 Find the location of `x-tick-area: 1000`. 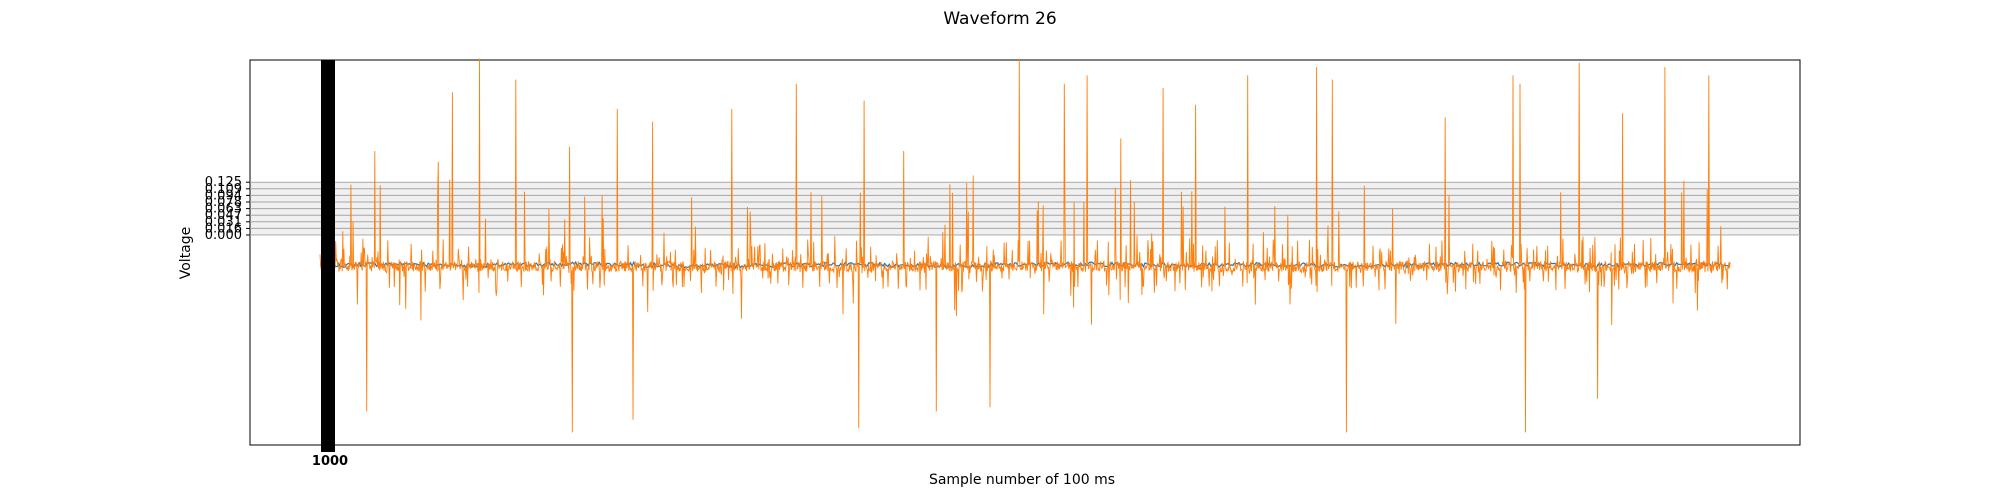

x-tick-area: 1000 is located at coordinates (330, 264).